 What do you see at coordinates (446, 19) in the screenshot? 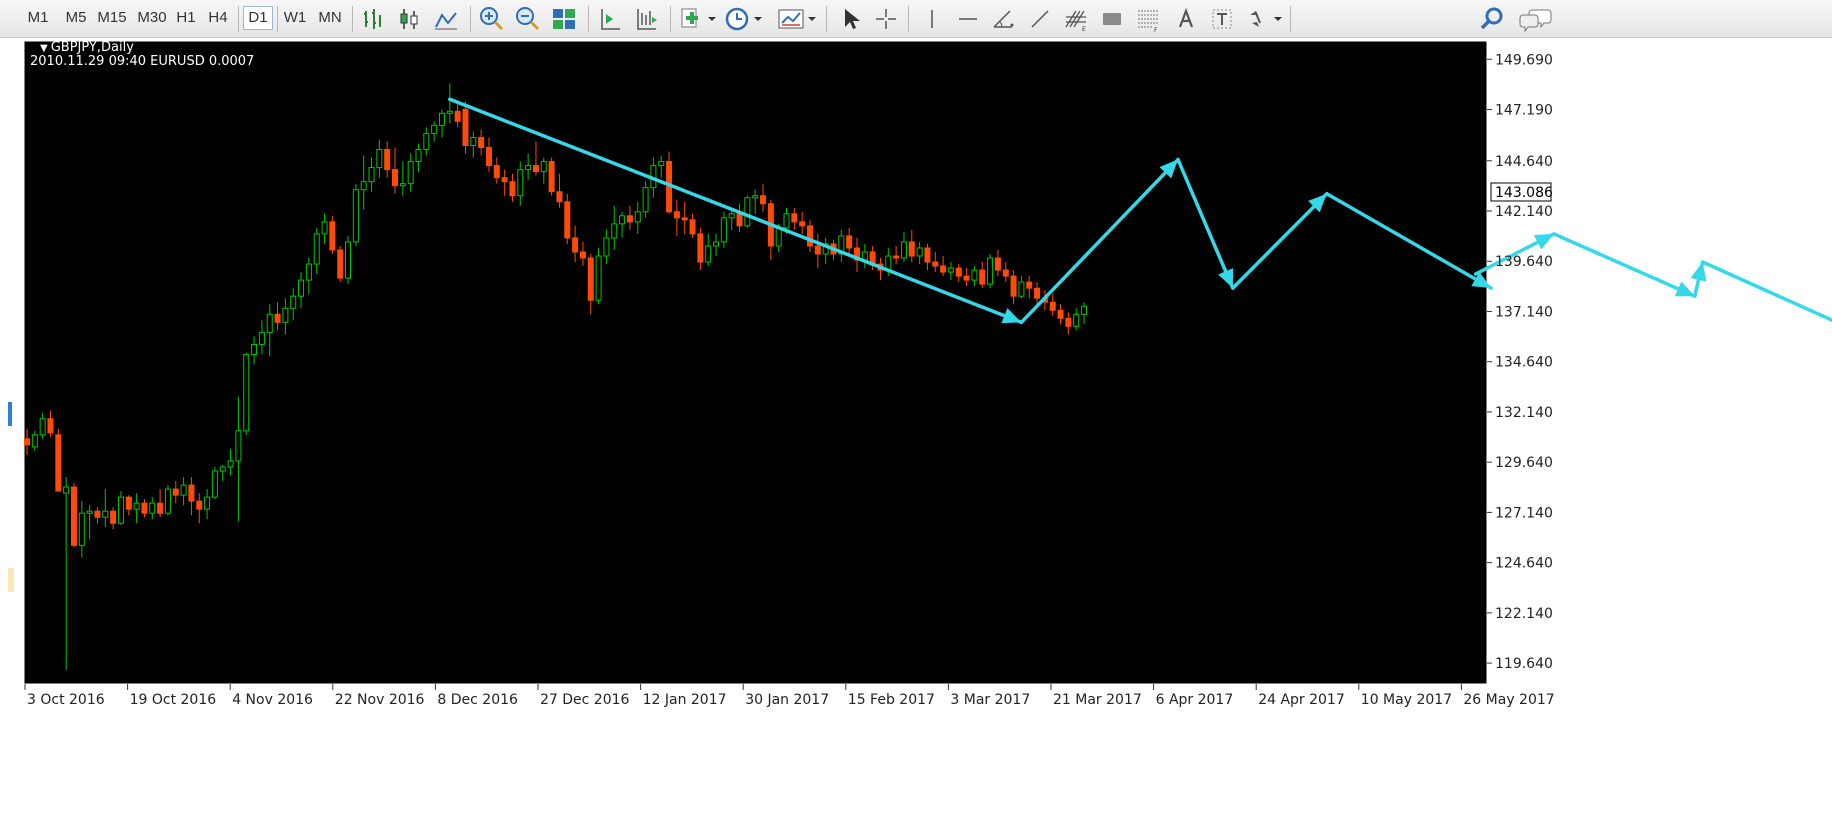
I see `line-chart-icon` at bounding box center [446, 19].